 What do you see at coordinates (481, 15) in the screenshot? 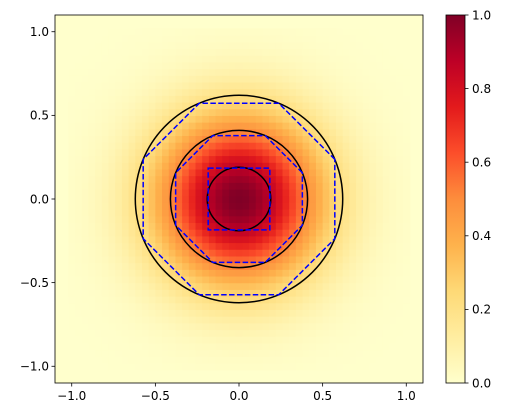
I see `colorbar-tick-label: 1.0` at bounding box center [481, 15].